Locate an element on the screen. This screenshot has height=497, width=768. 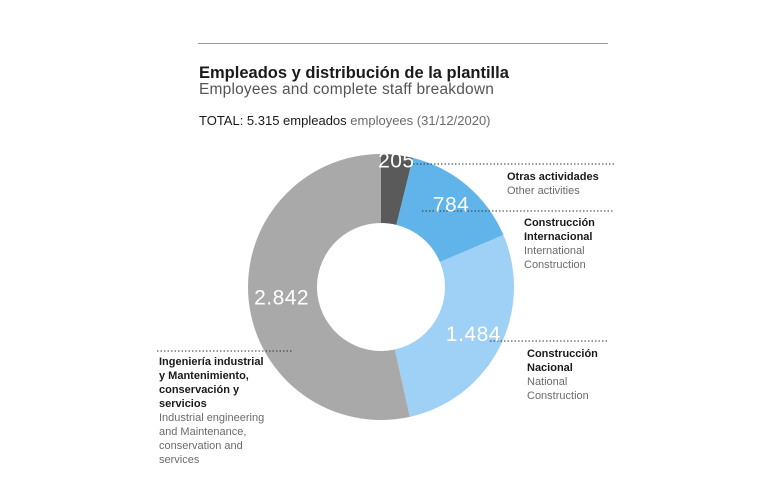
slice-internacional is located at coordinates (450, 209).